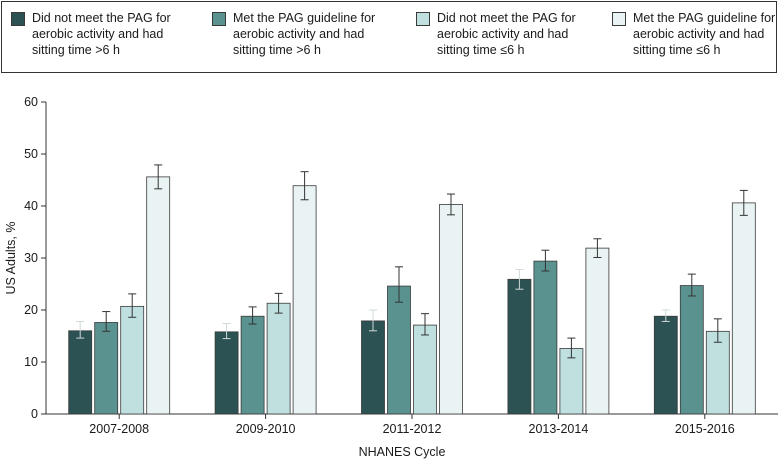  I want to click on y-tick-label: 30, so click(31, 258).